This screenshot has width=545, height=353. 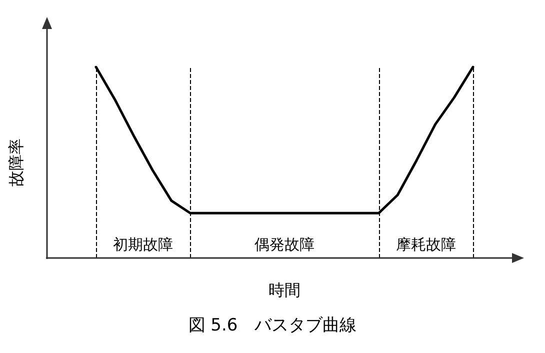 What do you see at coordinates (426, 245) in the screenshot?
I see `annotation: 摩耗故障` at bounding box center [426, 245].